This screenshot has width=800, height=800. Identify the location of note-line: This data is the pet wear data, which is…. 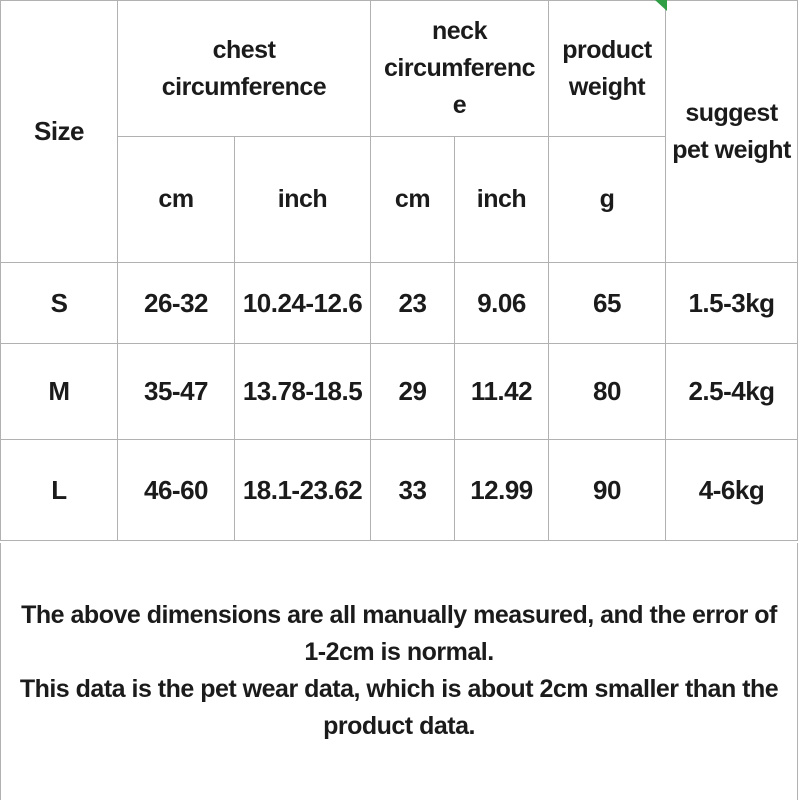
(399, 689).